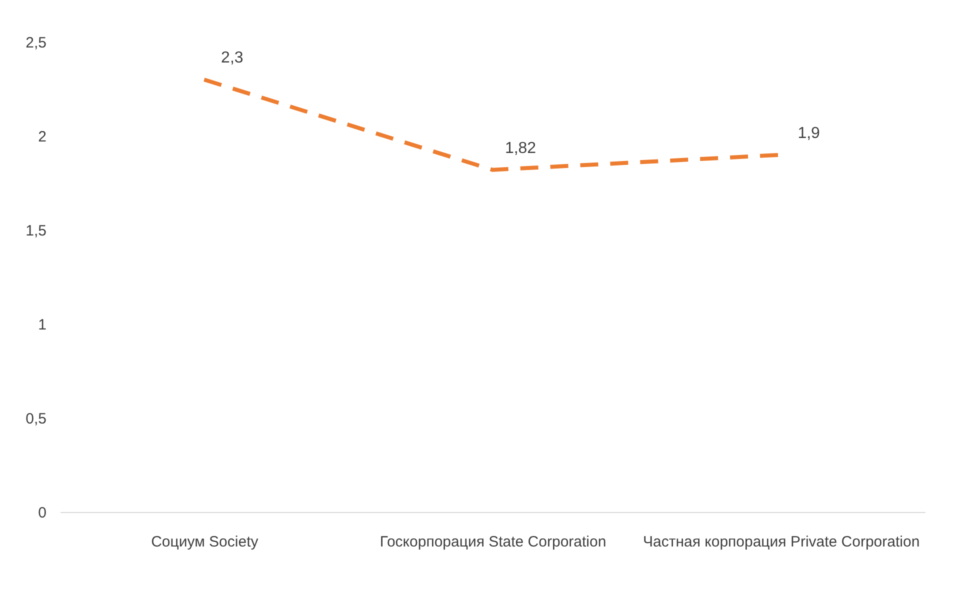 The width and height of the screenshot is (954, 600). What do you see at coordinates (781, 542) in the screenshot?
I see `x-tick-label: Частная корпорация Private Corporation` at bounding box center [781, 542].